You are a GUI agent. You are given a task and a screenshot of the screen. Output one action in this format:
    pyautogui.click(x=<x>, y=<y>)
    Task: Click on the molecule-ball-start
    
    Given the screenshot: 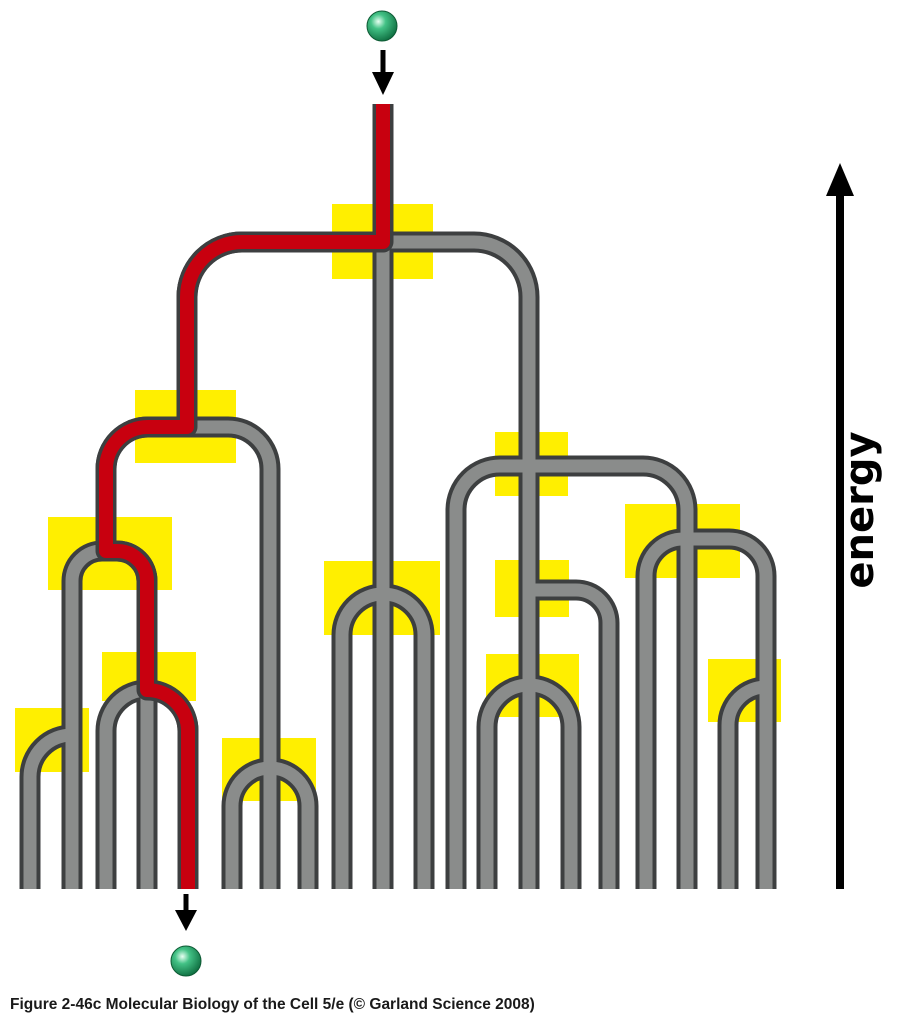 What is the action you would take?
    pyautogui.click(x=382, y=26)
    